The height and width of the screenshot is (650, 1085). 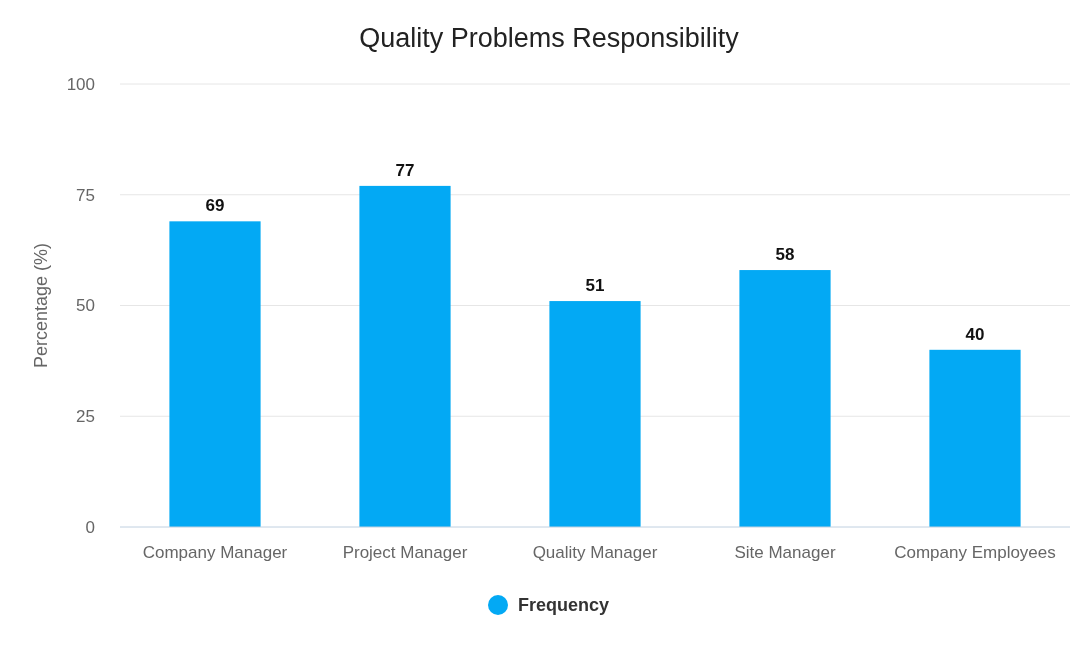 I want to click on legend-label: Frequency, so click(x=564, y=605).